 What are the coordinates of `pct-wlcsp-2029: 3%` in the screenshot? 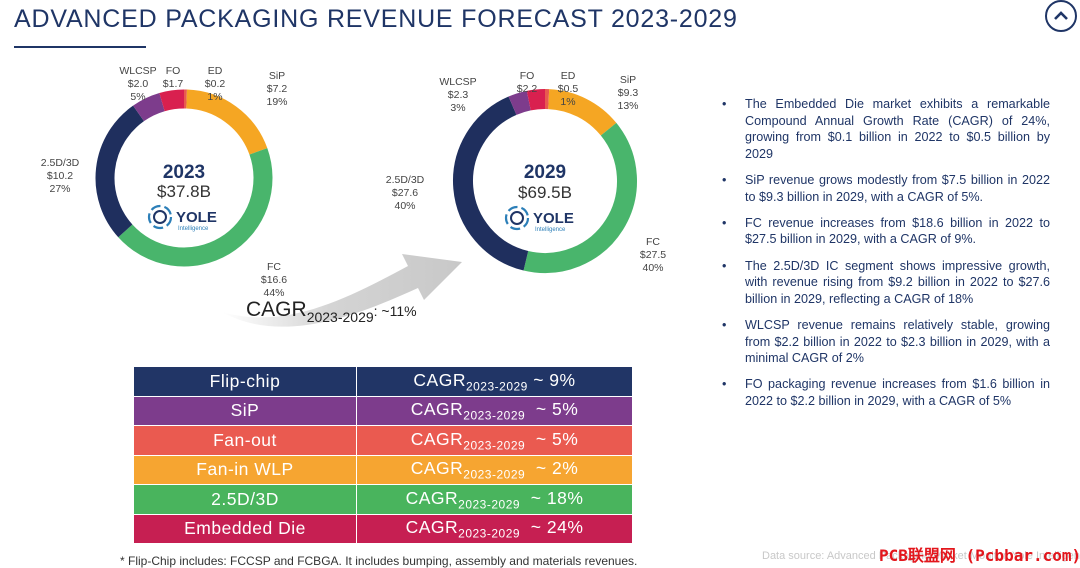 It's located at (457, 108).